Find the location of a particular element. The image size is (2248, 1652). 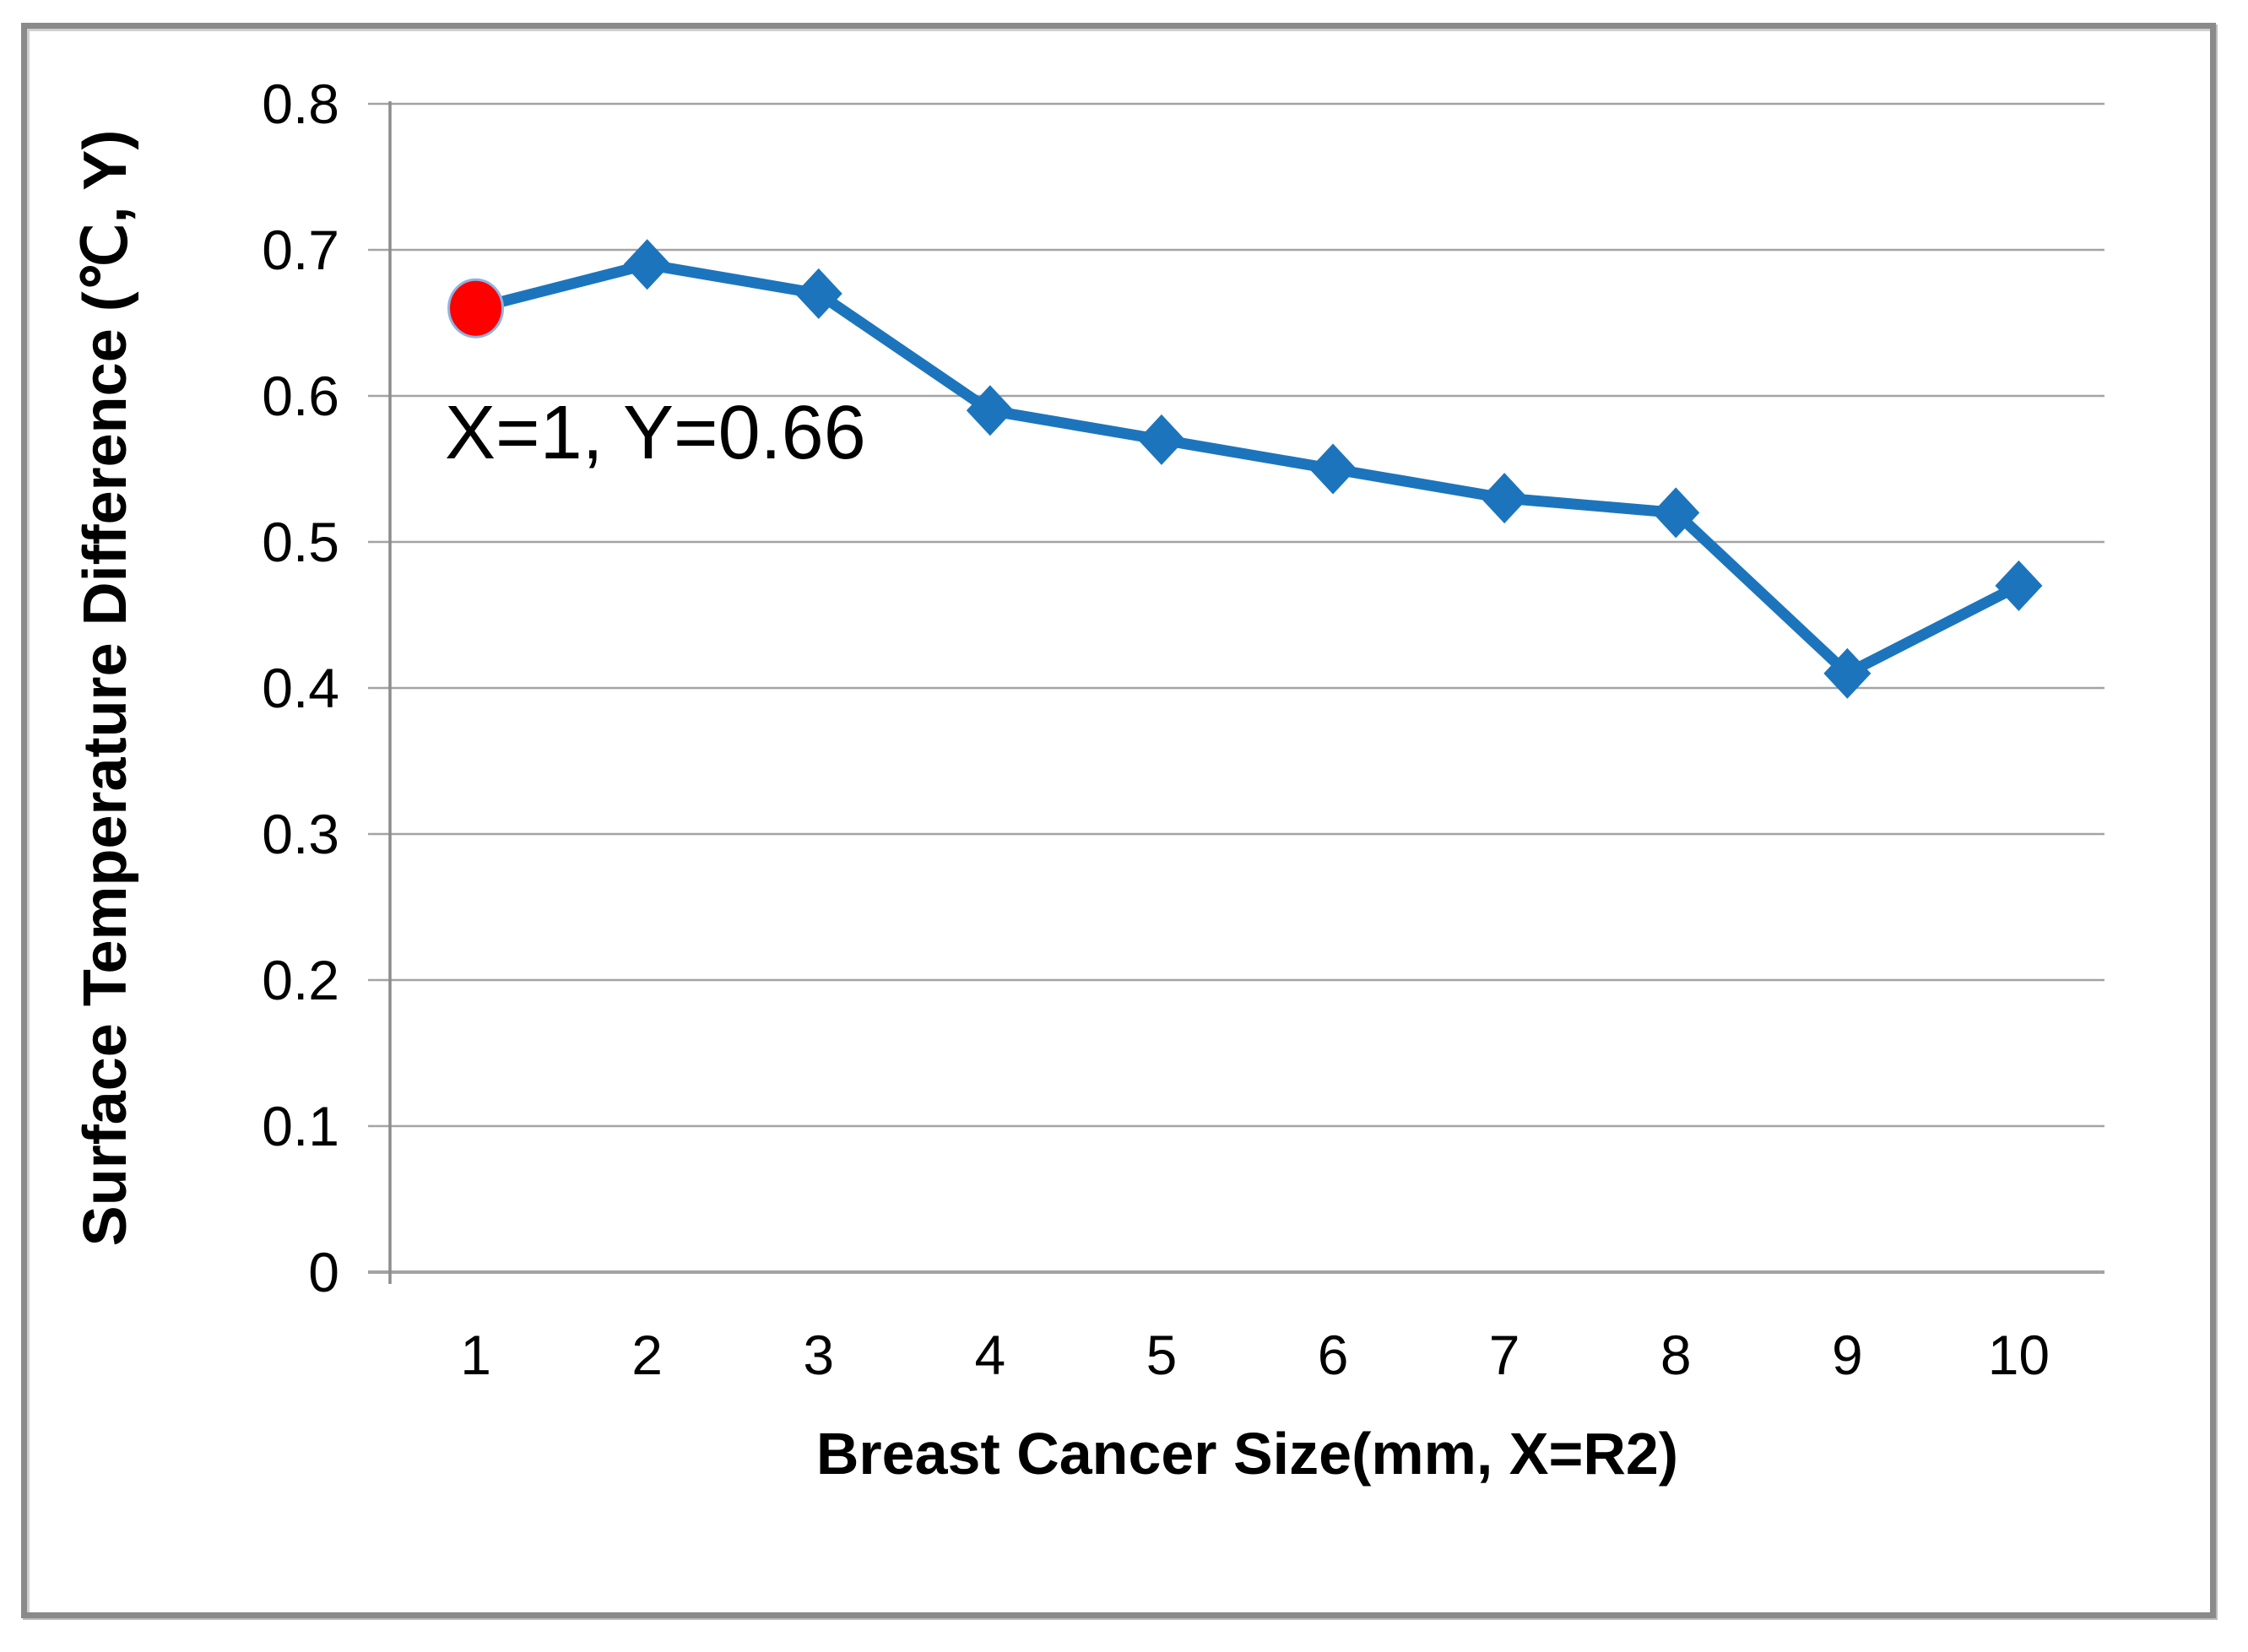

x-tick-label: 3 is located at coordinates (819, 1355).